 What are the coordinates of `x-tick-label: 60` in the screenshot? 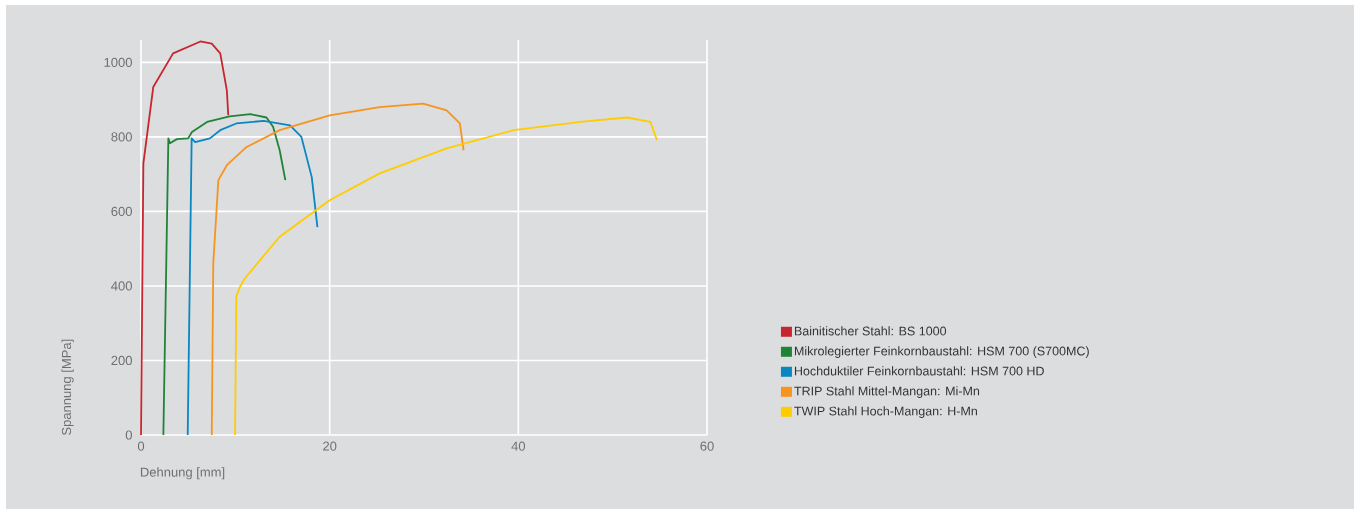 It's located at (707, 446).